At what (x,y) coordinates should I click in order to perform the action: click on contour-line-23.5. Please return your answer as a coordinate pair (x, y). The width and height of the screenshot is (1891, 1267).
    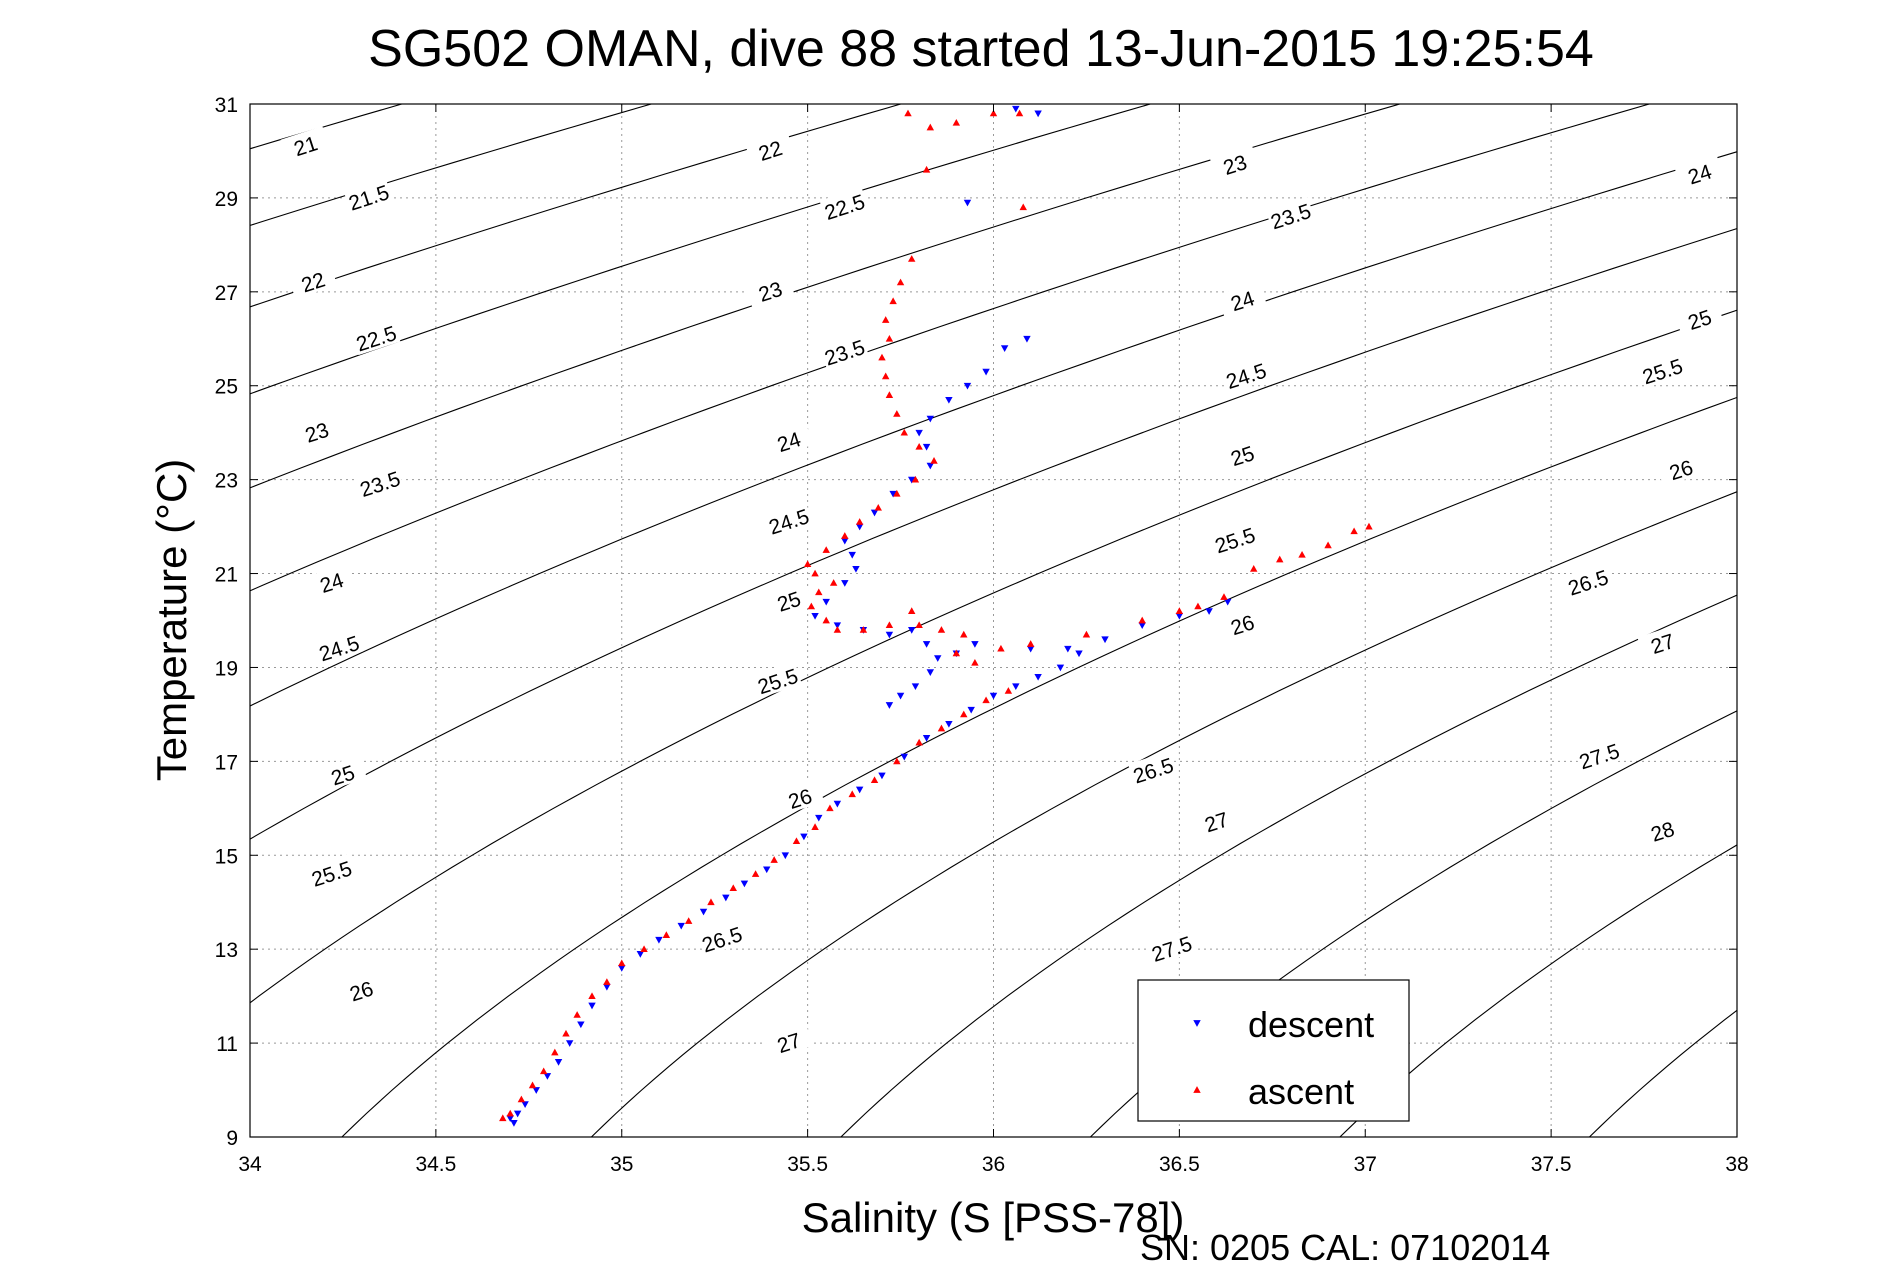
    Looking at the image, I should click on (701, 249).